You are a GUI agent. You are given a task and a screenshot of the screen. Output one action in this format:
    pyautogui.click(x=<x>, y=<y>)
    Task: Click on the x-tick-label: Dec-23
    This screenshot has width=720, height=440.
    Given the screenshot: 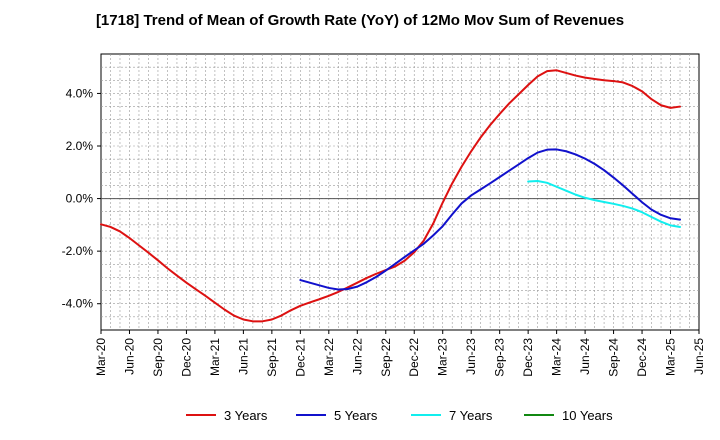 What is the action you would take?
    pyautogui.click(x=528, y=357)
    